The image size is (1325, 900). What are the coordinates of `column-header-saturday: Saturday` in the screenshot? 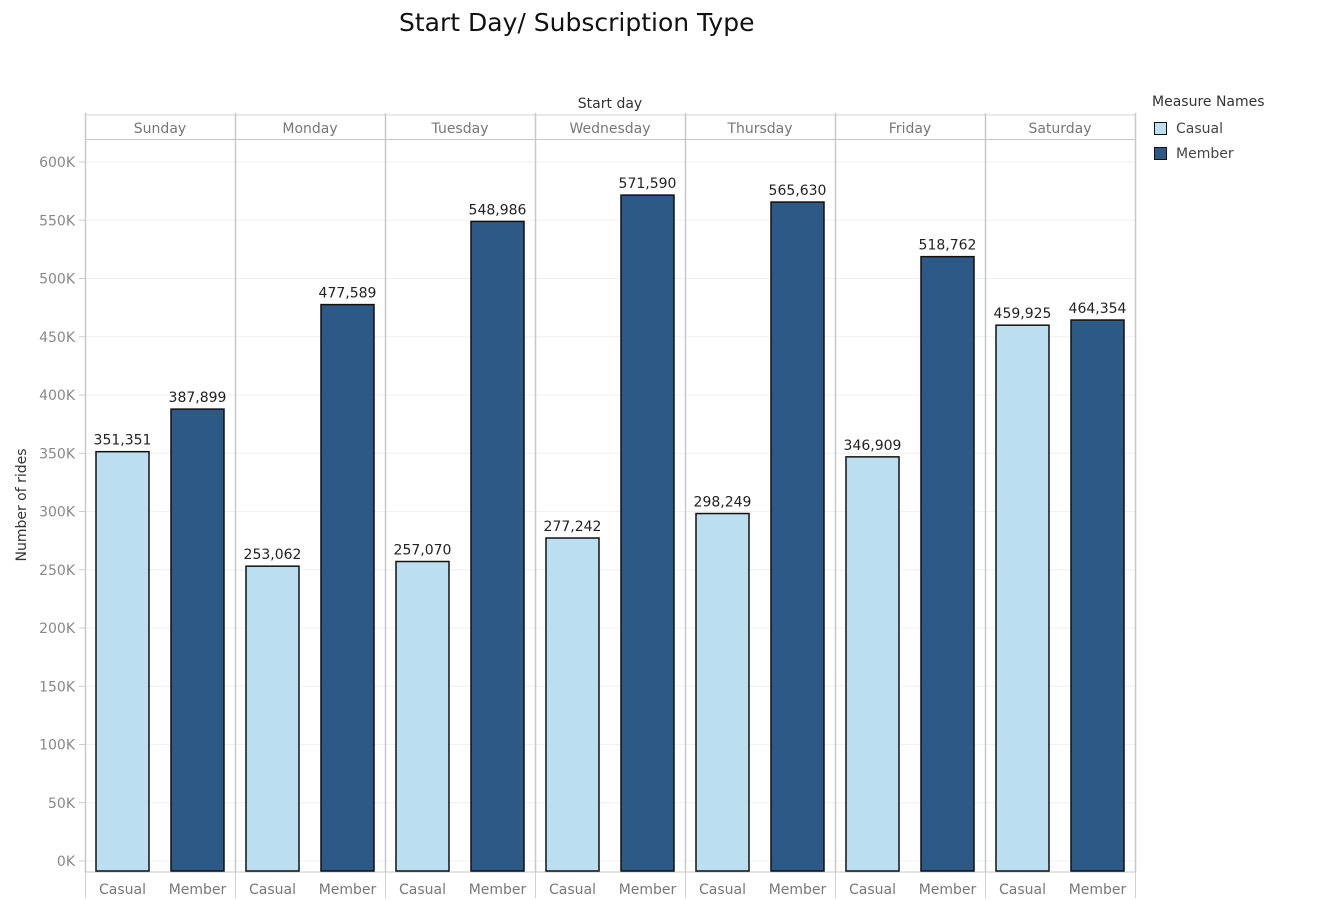 It's located at (1059, 129).